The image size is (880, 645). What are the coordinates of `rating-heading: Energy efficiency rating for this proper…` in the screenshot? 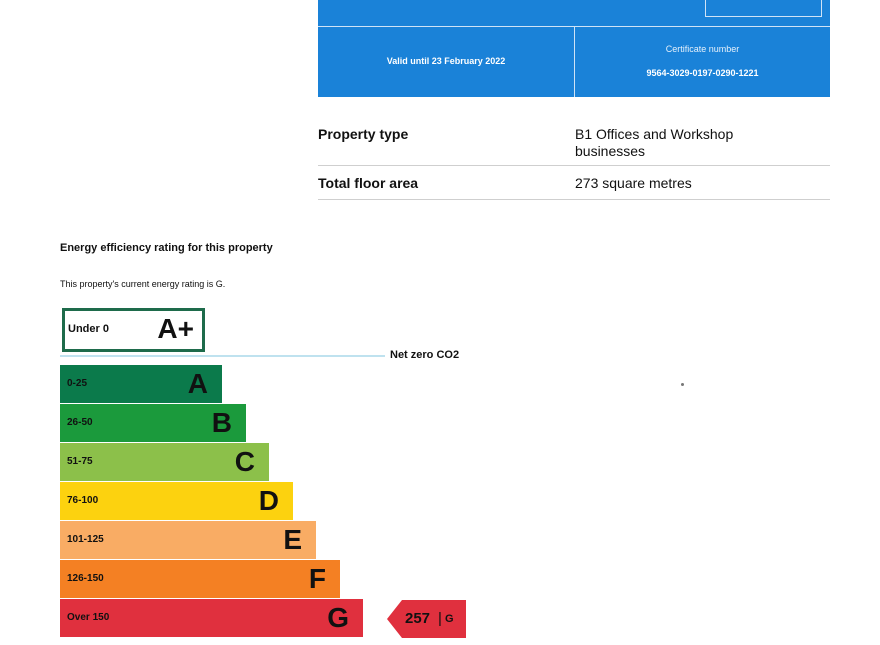 It's located at (166, 248).